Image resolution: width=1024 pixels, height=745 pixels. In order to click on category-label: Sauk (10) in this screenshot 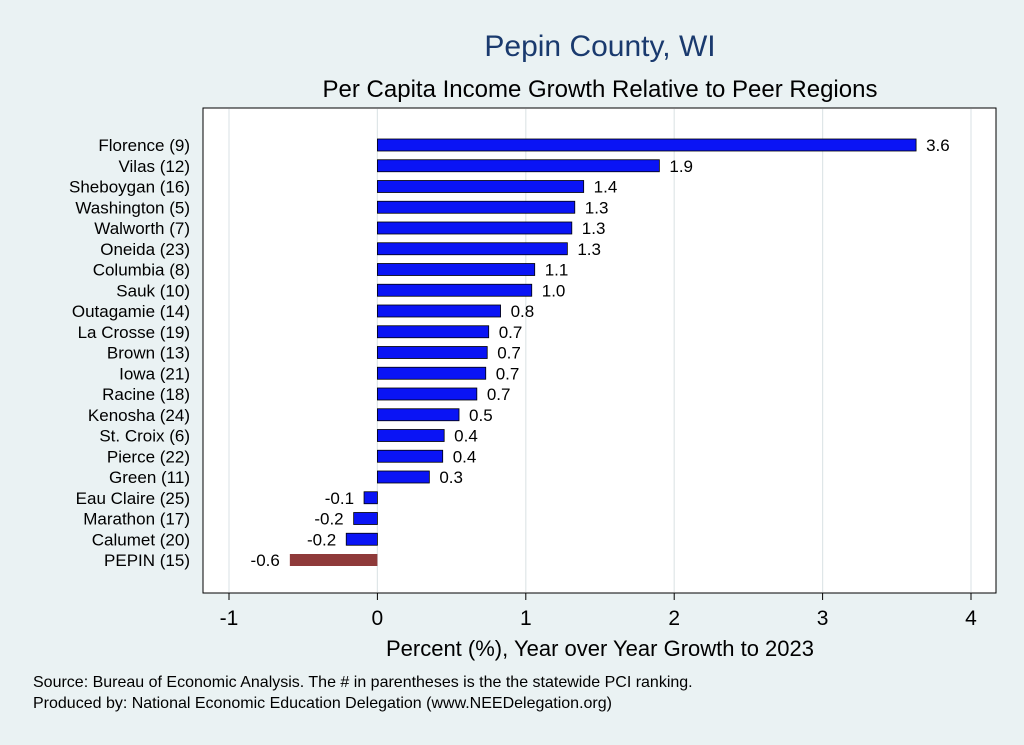, I will do `click(153, 290)`.